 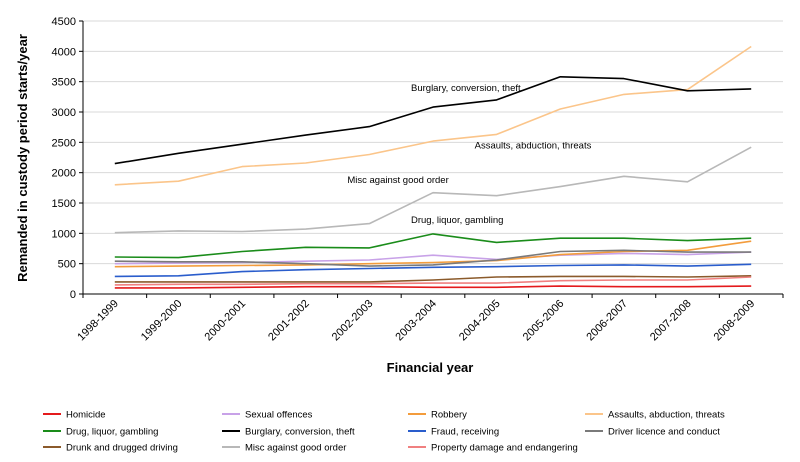 What do you see at coordinates (300, 432) in the screenshot?
I see `legend-label: Burglary, conversion, theft` at bounding box center [300, 432].